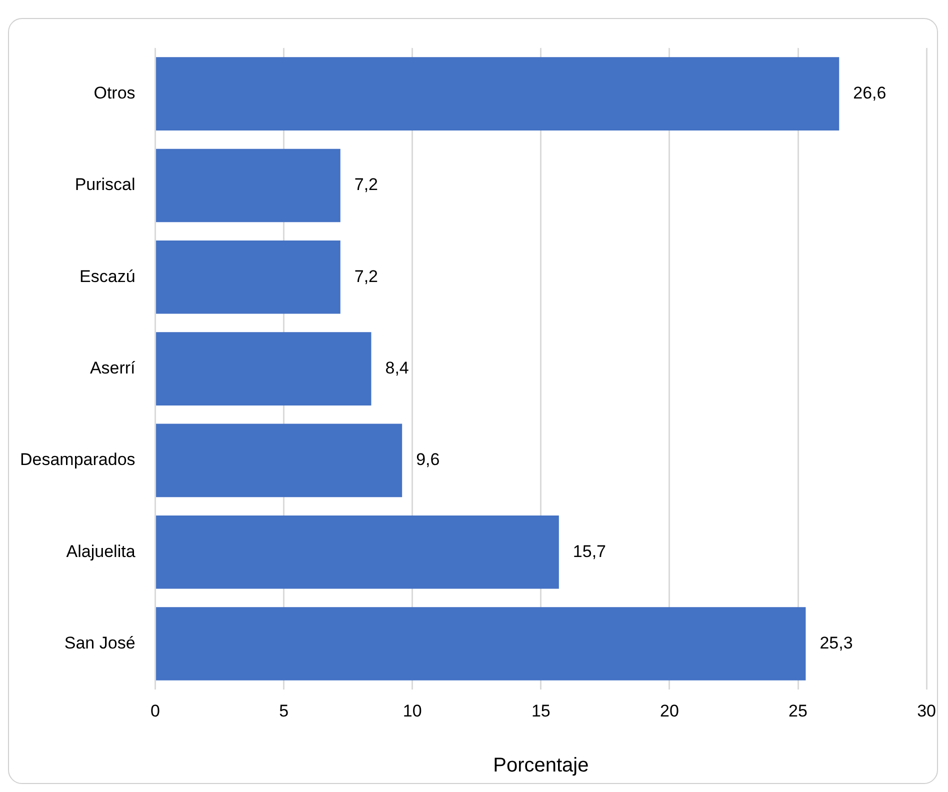 Image resolution: width=948 pixels, height=792 pixels. What do you see at coordinates (101, 551) in the screenshot?
I see `y-tick-label: Alajuelita` at bounding box center [101, 551].